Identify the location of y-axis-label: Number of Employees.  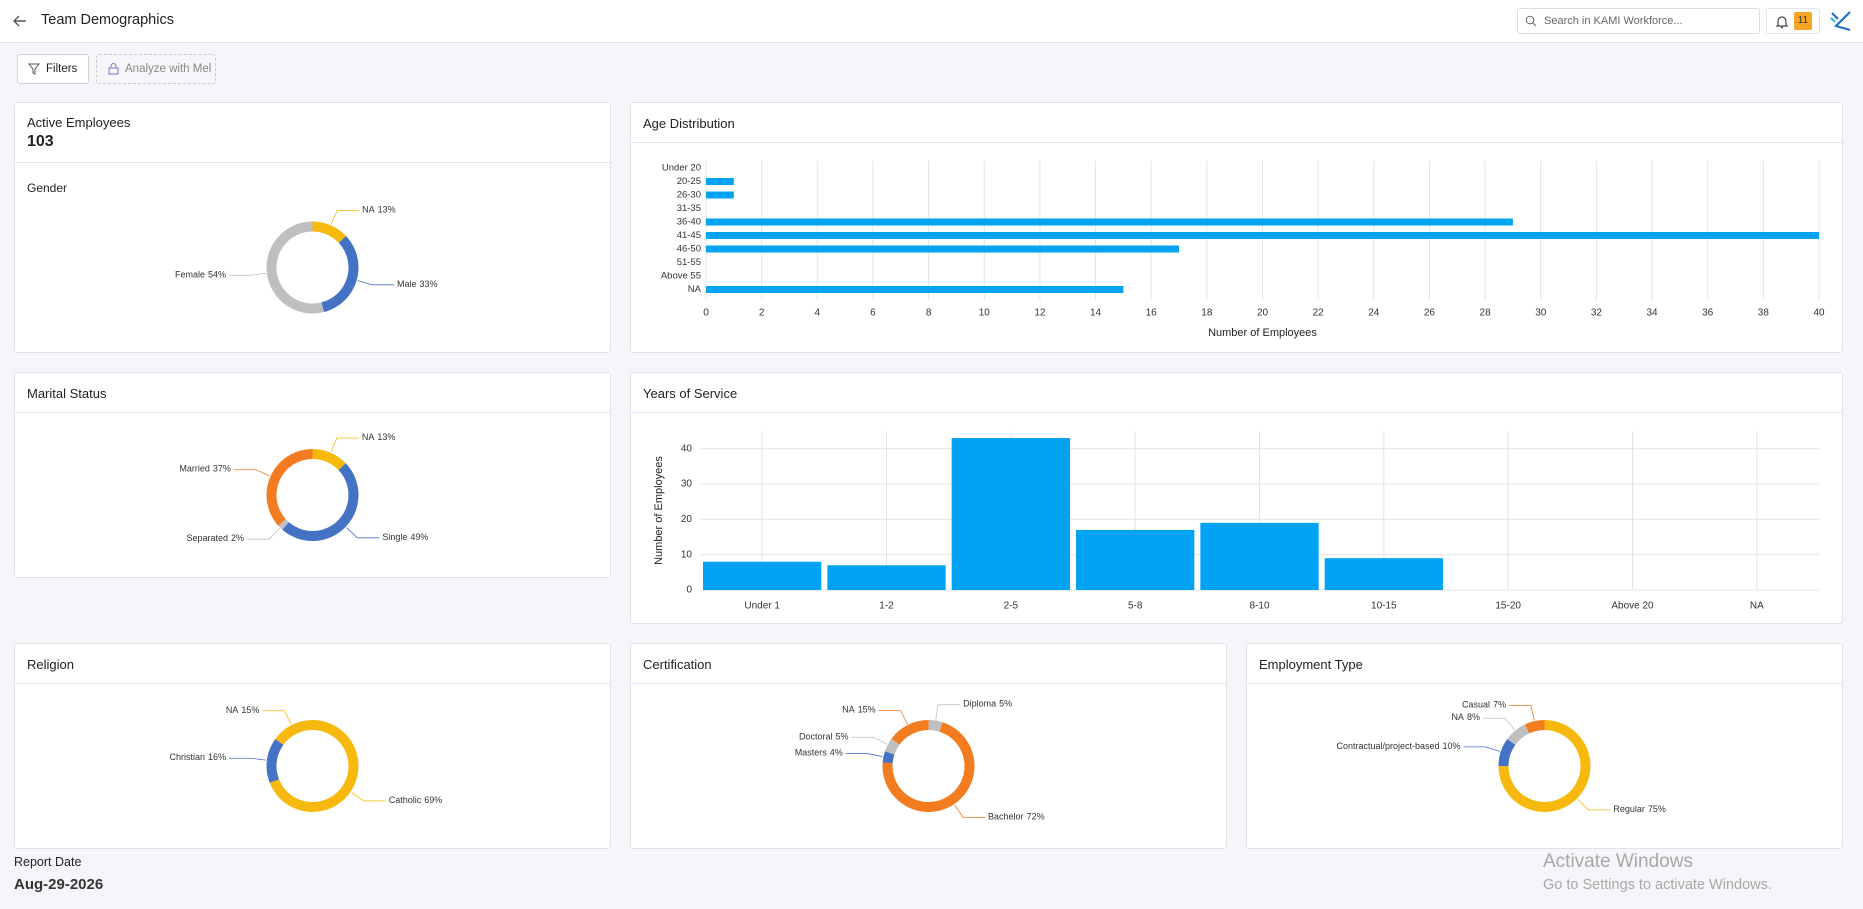
(659, 510).